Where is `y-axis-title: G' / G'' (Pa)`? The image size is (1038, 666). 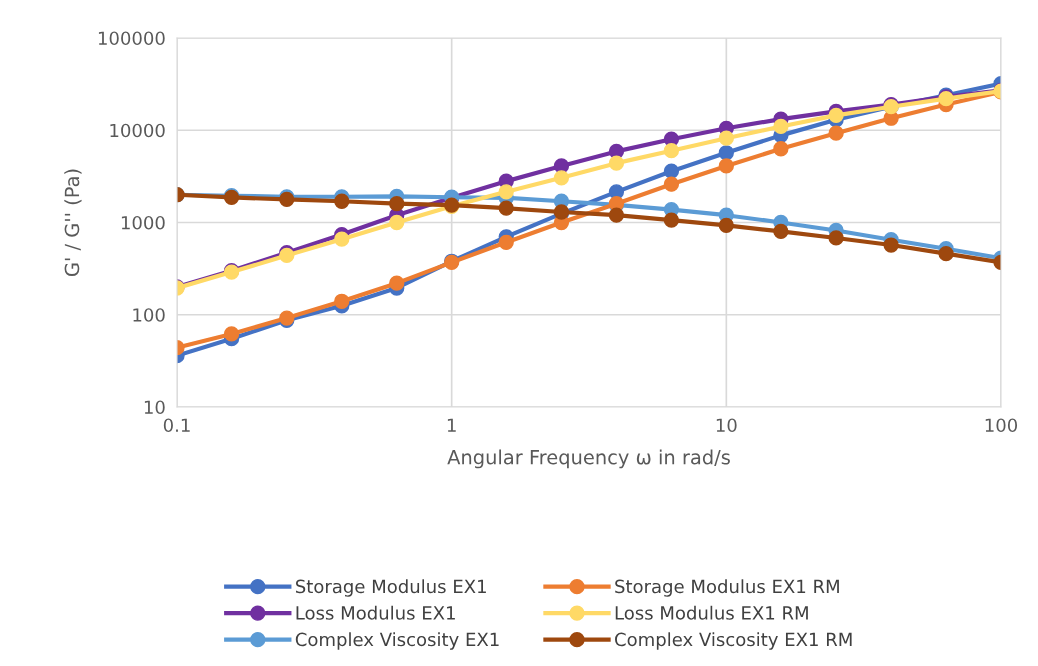
y-axis-title: G' / G'' (Pa) is located at coordinates (73, 223).